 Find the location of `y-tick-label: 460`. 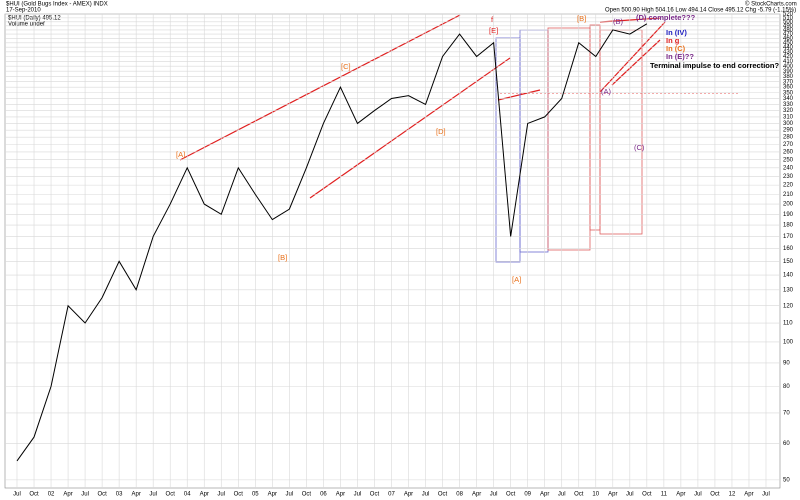

y-tick-label: 460 is located at coordinates (788, 39).